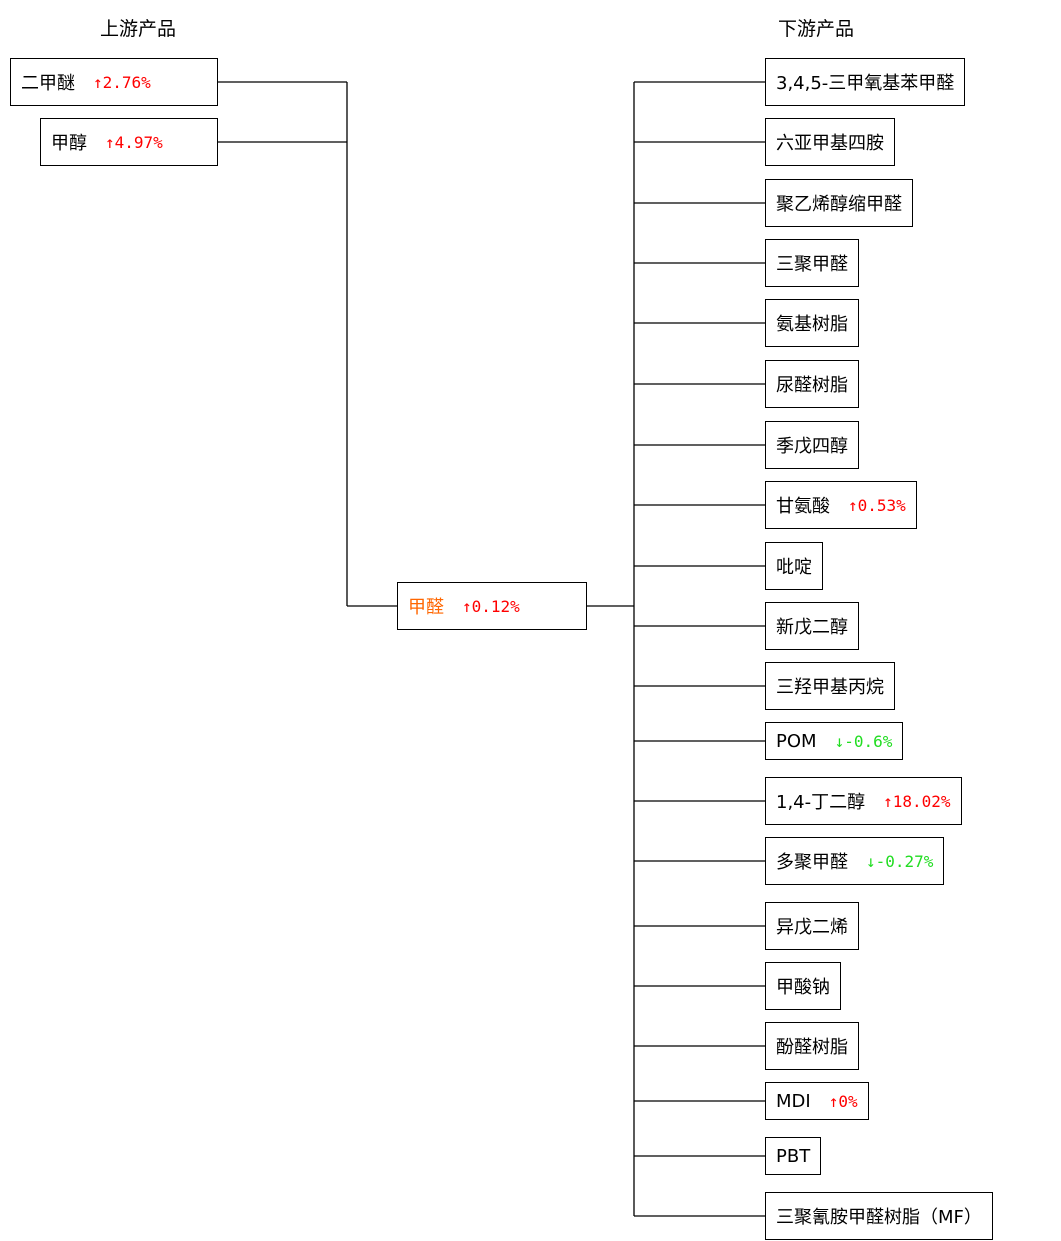  What do you see at coordinates (122, 82) in the screenshot?
I see `price-change: ↑2.76%` at bounding box center [122, 82].